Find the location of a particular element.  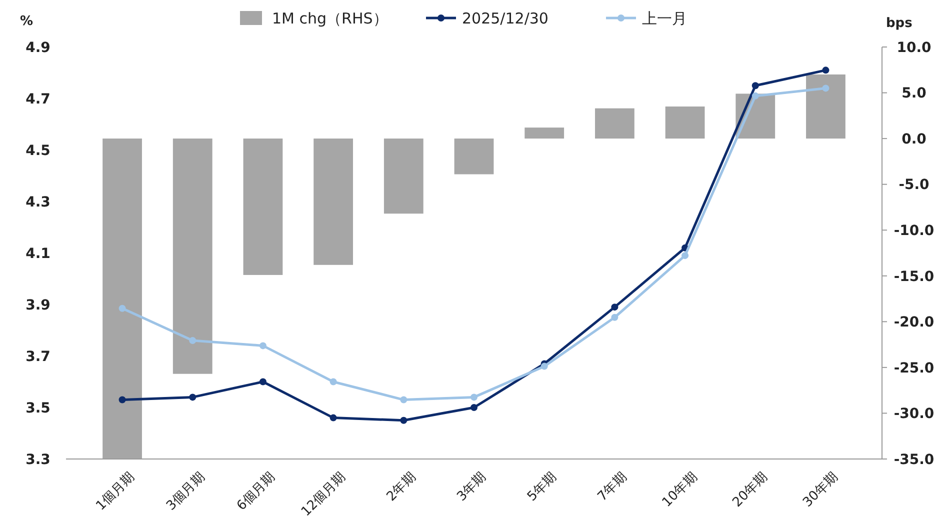

x-tick-label: 2年期 is located at coordinates (401, 487).